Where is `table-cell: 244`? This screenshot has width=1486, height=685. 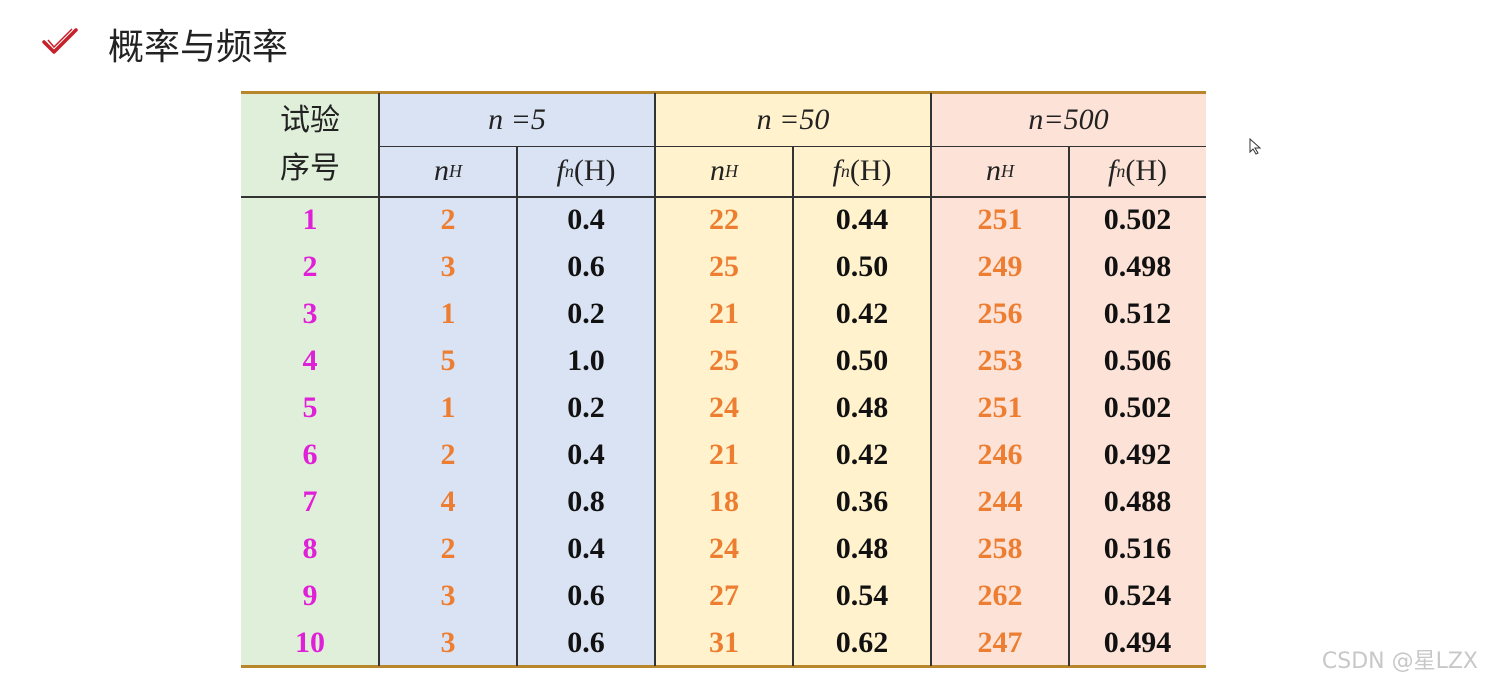
table-cell: 244 is located at coordinates (1000, 501).